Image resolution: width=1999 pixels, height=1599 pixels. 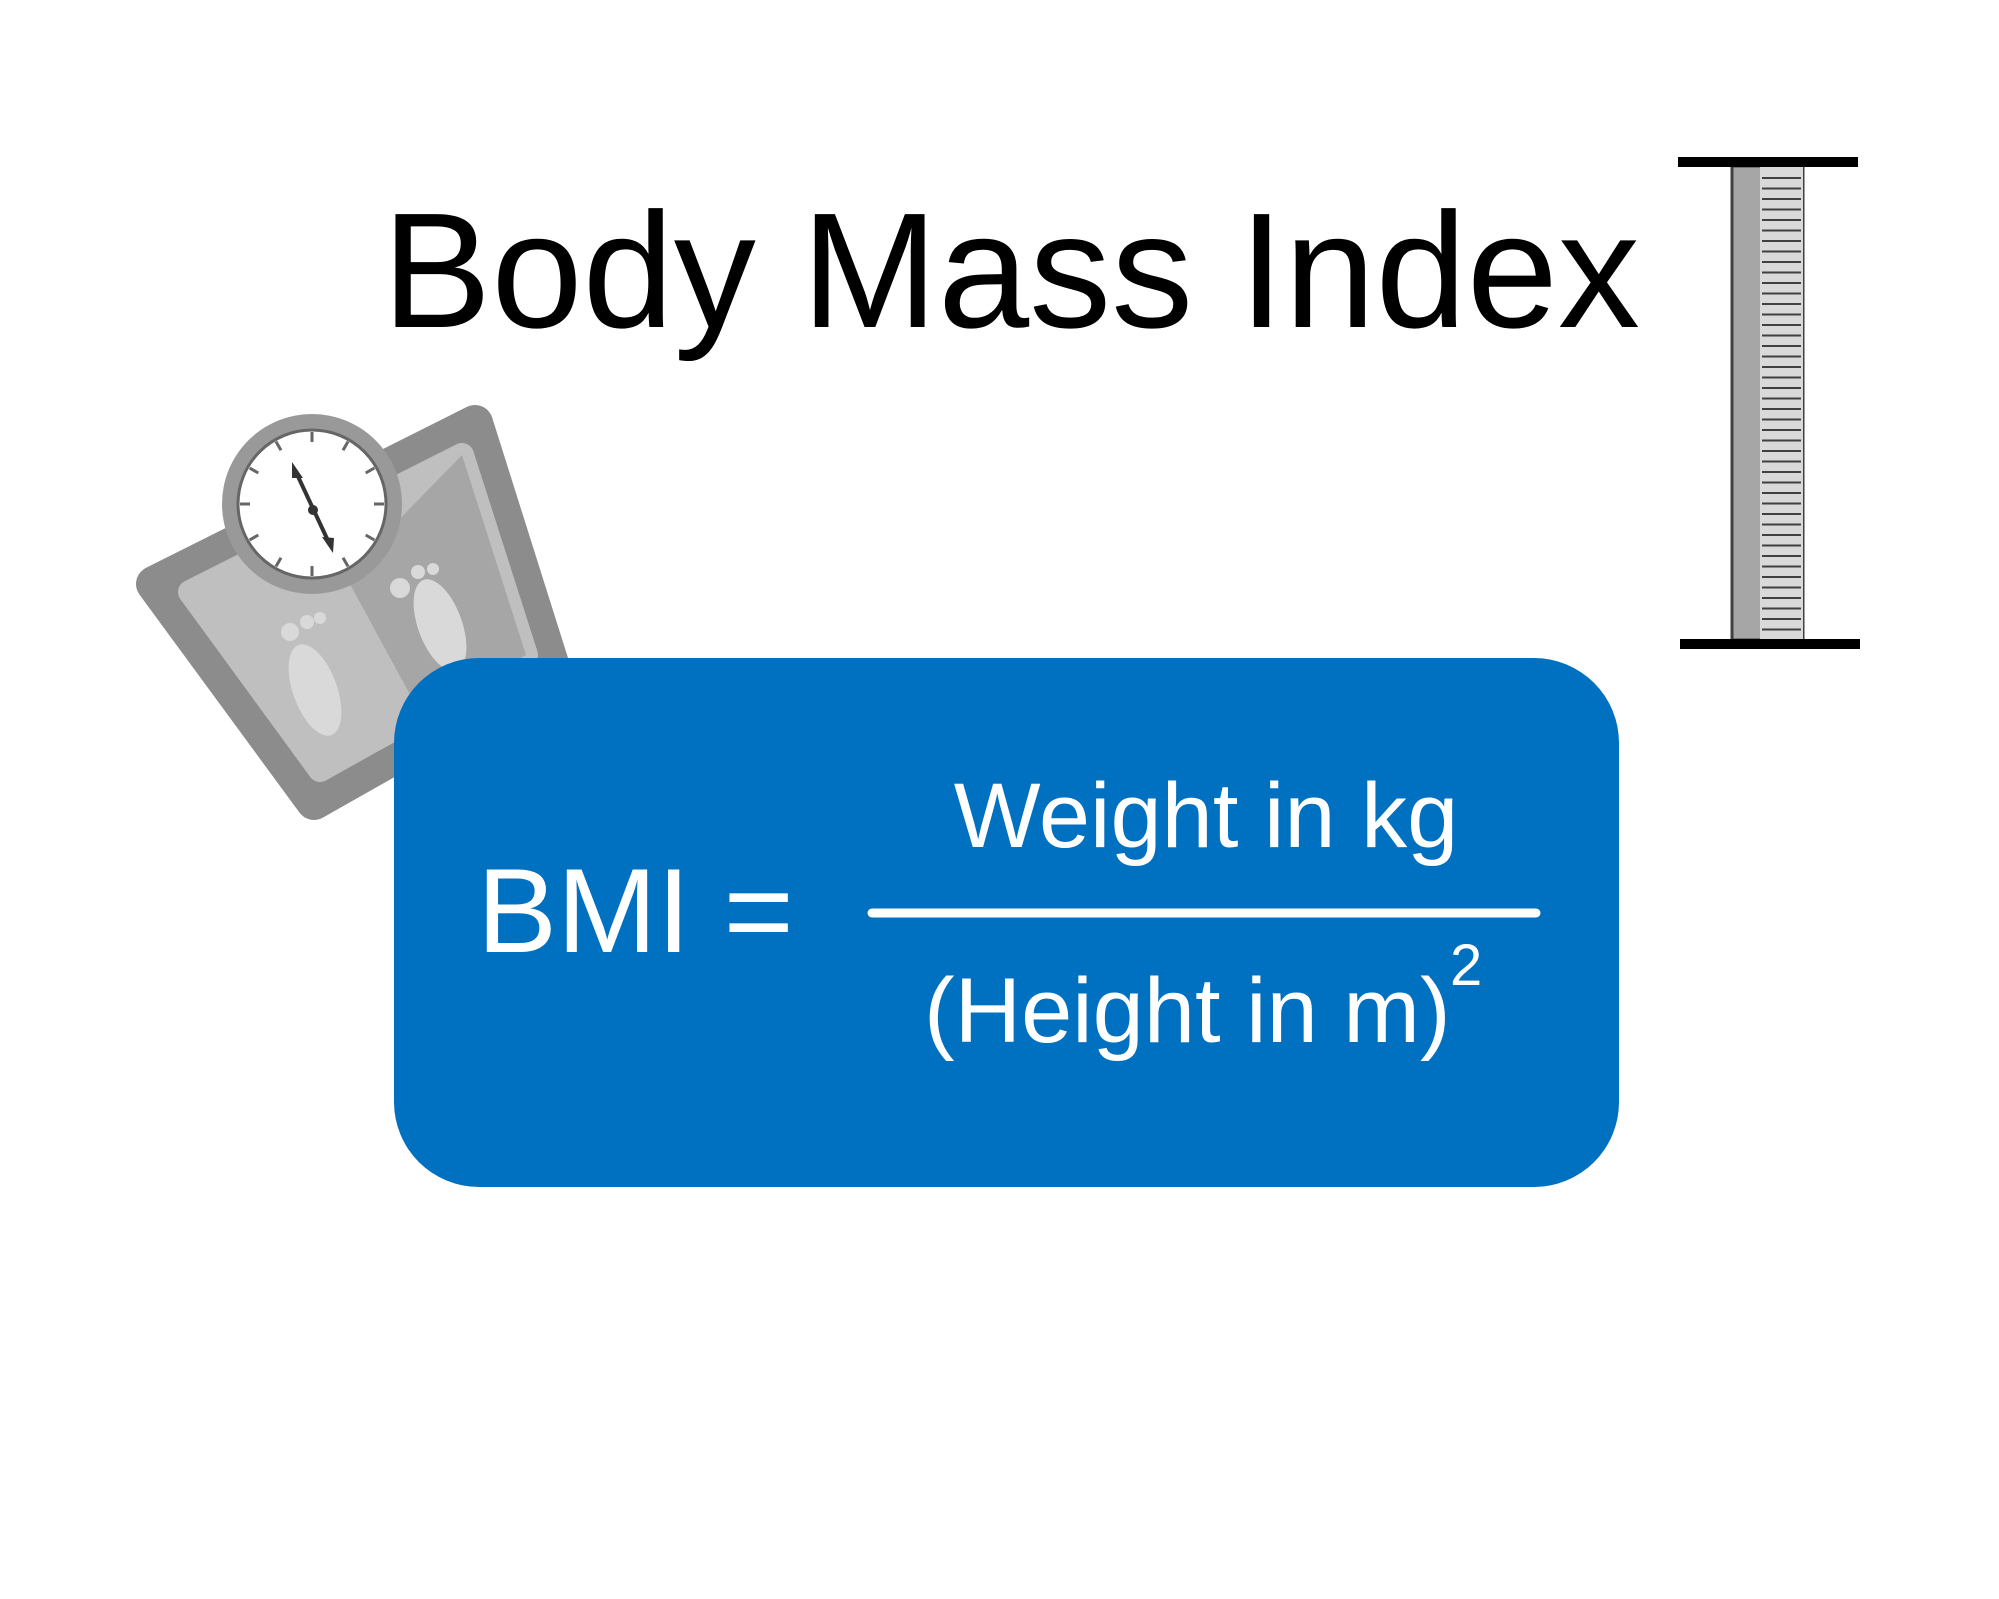 What do you see at coordinates (635, 911) in the screenshot?
I see `formula-lhs: BMI =` at bounding box center [635, 911].